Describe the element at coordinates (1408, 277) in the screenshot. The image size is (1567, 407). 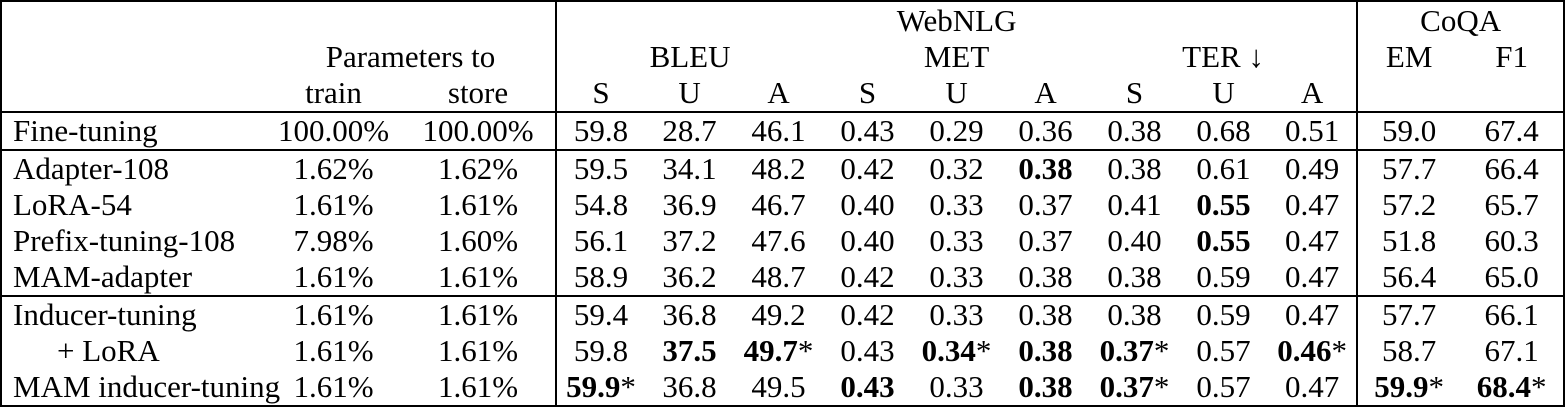
I see `value-cell: 56.4` at that location.